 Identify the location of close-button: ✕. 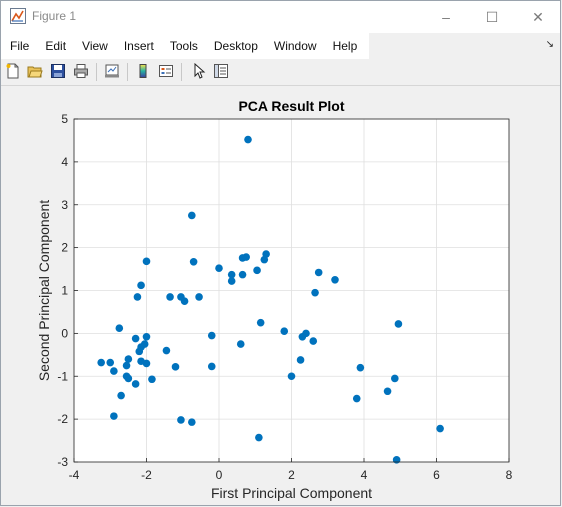
(538, 17).